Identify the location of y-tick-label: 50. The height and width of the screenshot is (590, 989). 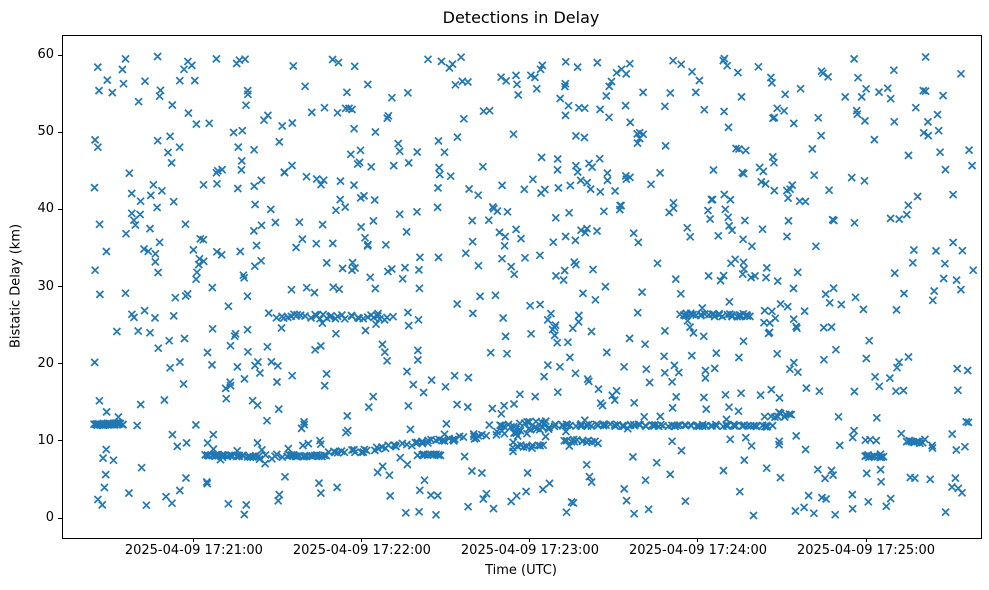
(45, 132).